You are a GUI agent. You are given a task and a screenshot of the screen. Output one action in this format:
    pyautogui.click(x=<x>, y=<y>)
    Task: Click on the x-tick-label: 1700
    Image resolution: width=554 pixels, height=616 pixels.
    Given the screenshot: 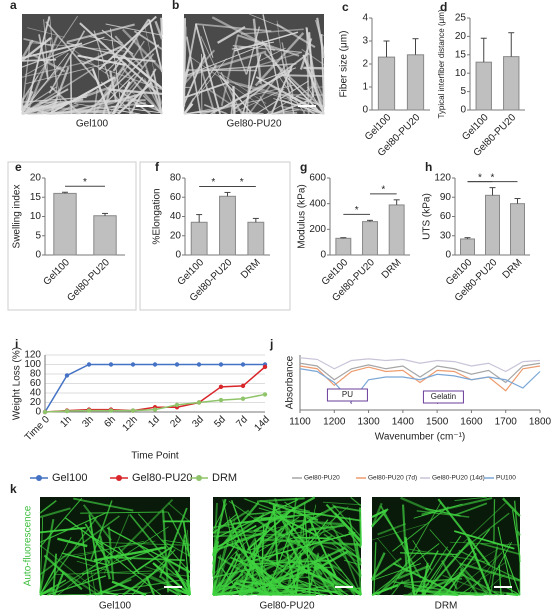 What is the action you would take?
    pyautogui.click(x=506, y=422)
    